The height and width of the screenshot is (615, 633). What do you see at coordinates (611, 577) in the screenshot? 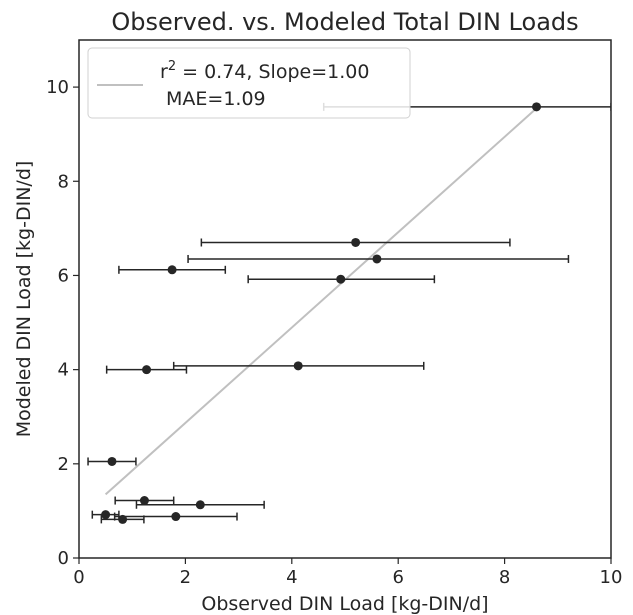
I see `x-tick-label: 10` at bounding box center [611, 577].